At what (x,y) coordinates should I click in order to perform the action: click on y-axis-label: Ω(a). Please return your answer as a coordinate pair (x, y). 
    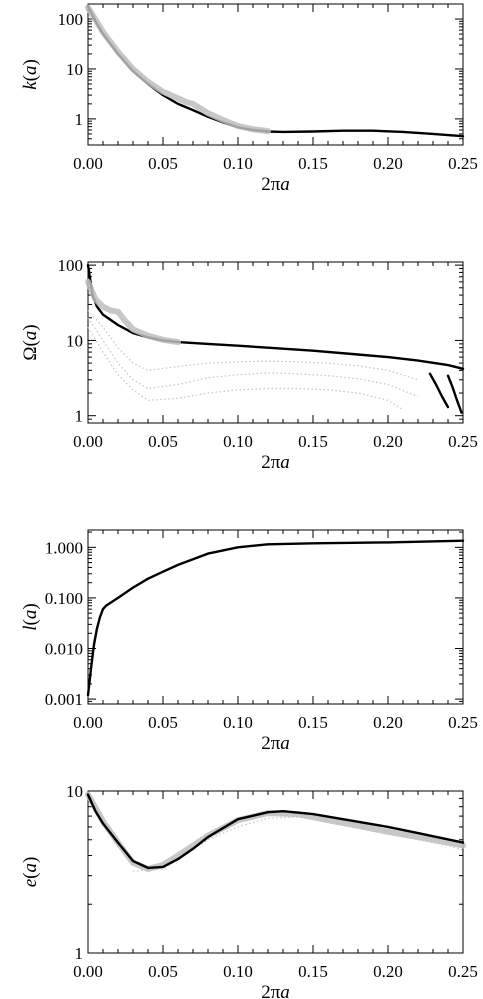
    Looking at the image, I should click on (30, 342).